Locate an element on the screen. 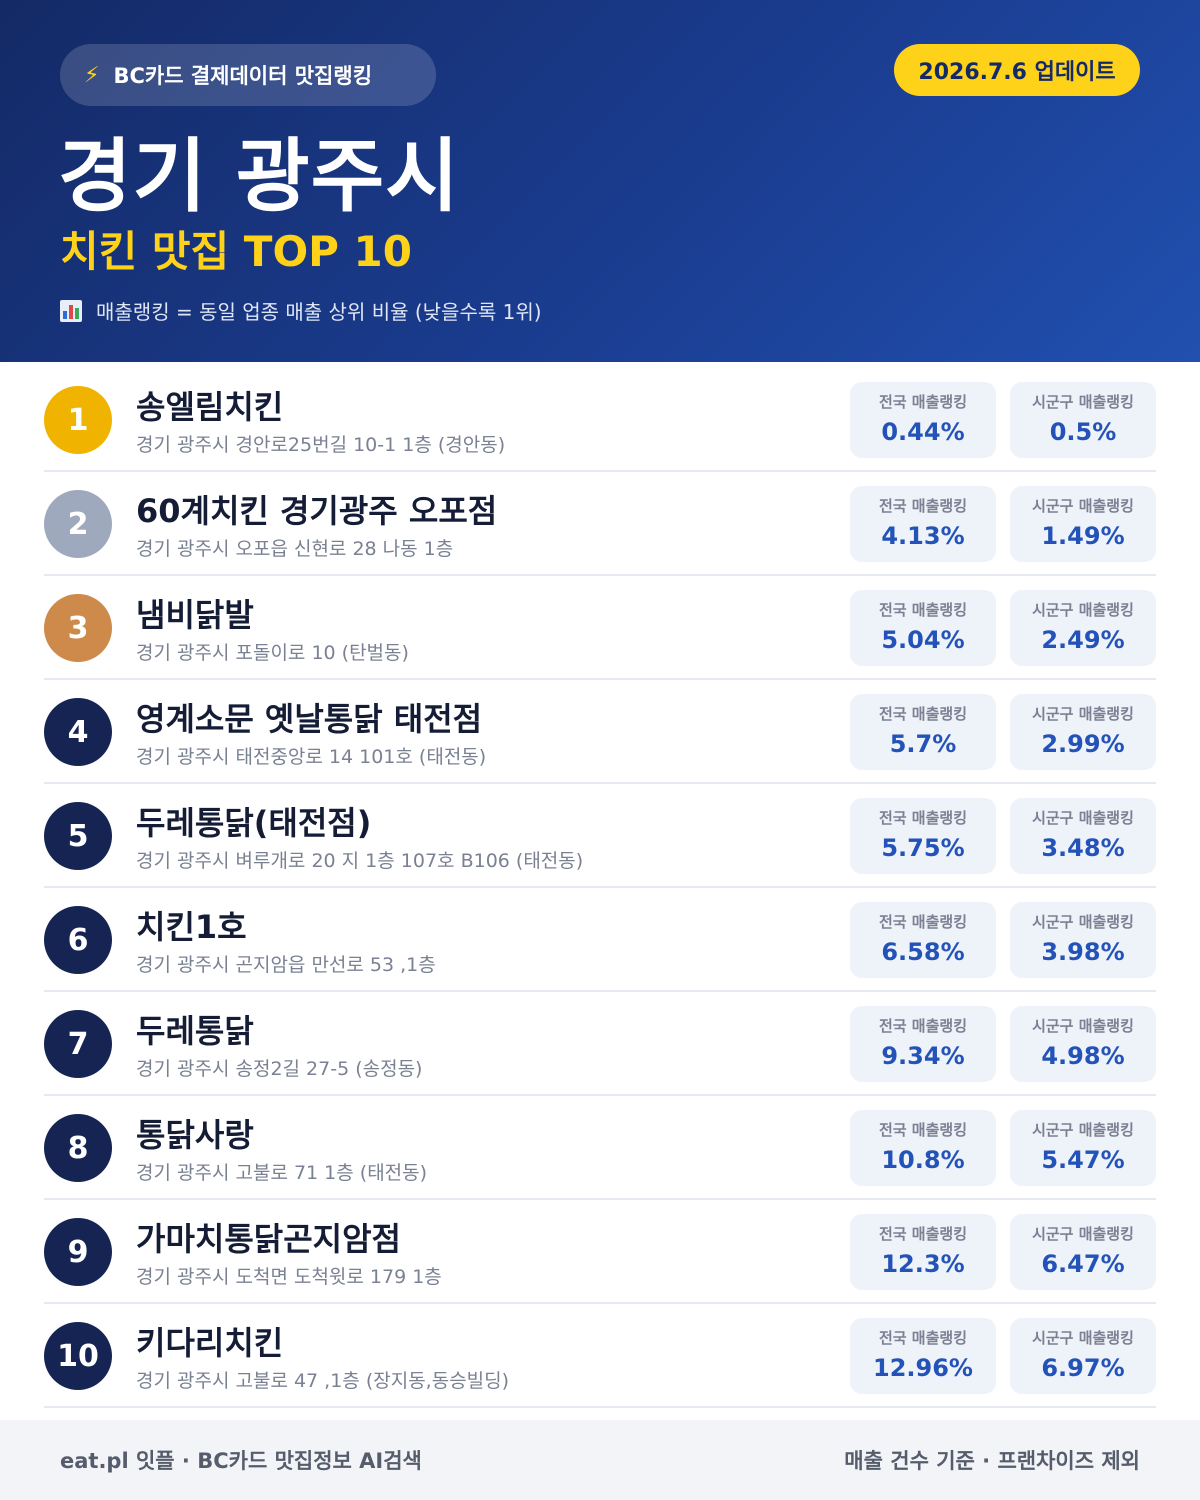 The width and height of the screenshot is (1200, 1500). lightning-bolt-icon: ⚡ is located at coordinates (92, 75).